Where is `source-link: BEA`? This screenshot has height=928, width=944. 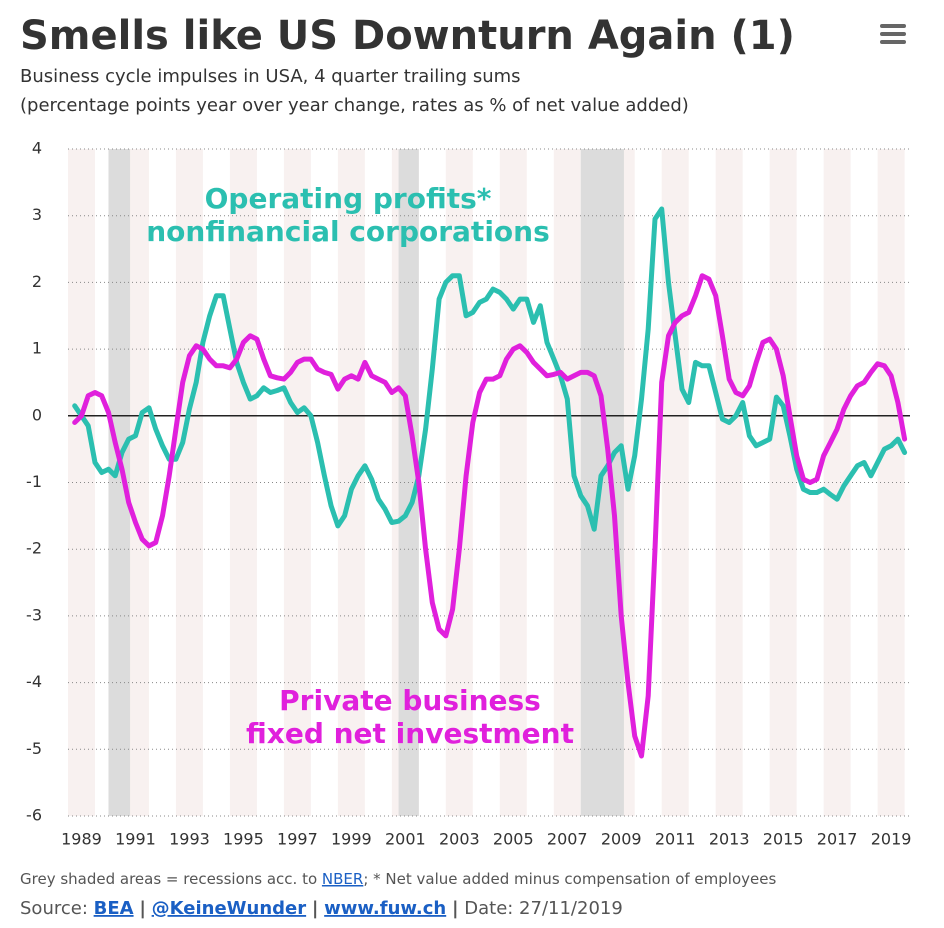 source-link: BEA is located at coordinates (114, 908).